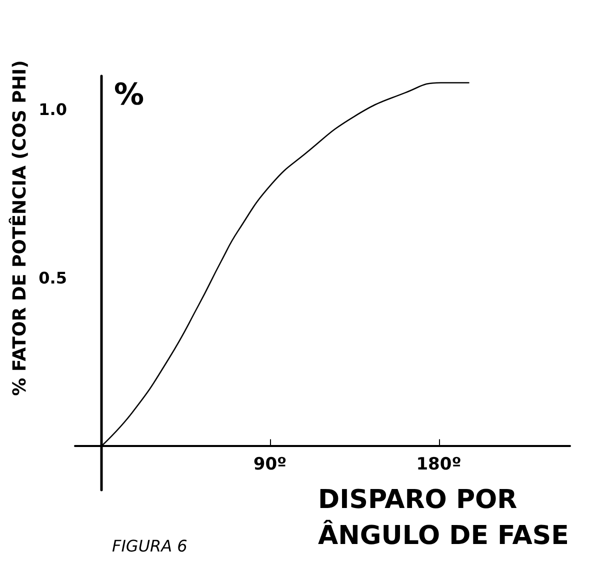  I want to click on text: FIGURA 6, so click(150, 546).